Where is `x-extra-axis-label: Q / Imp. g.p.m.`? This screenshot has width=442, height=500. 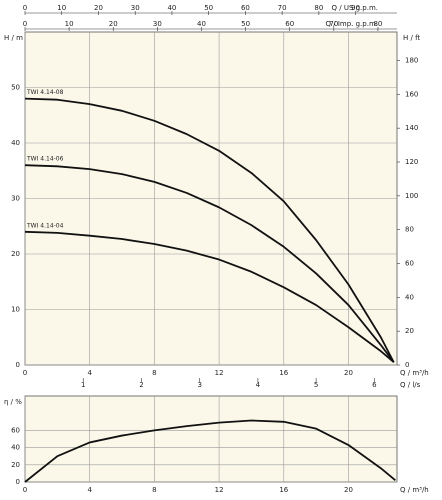
x-extra-axis-label: Q / Imp. g.p.m. is located at coordinates (352, 24).